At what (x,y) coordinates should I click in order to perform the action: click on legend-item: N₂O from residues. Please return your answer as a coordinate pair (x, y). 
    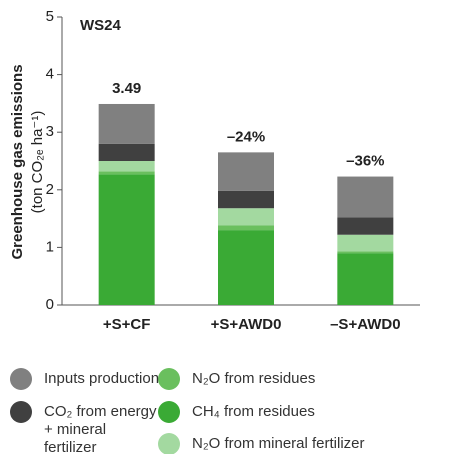
    Looking at the image, I should click on (237, 379).